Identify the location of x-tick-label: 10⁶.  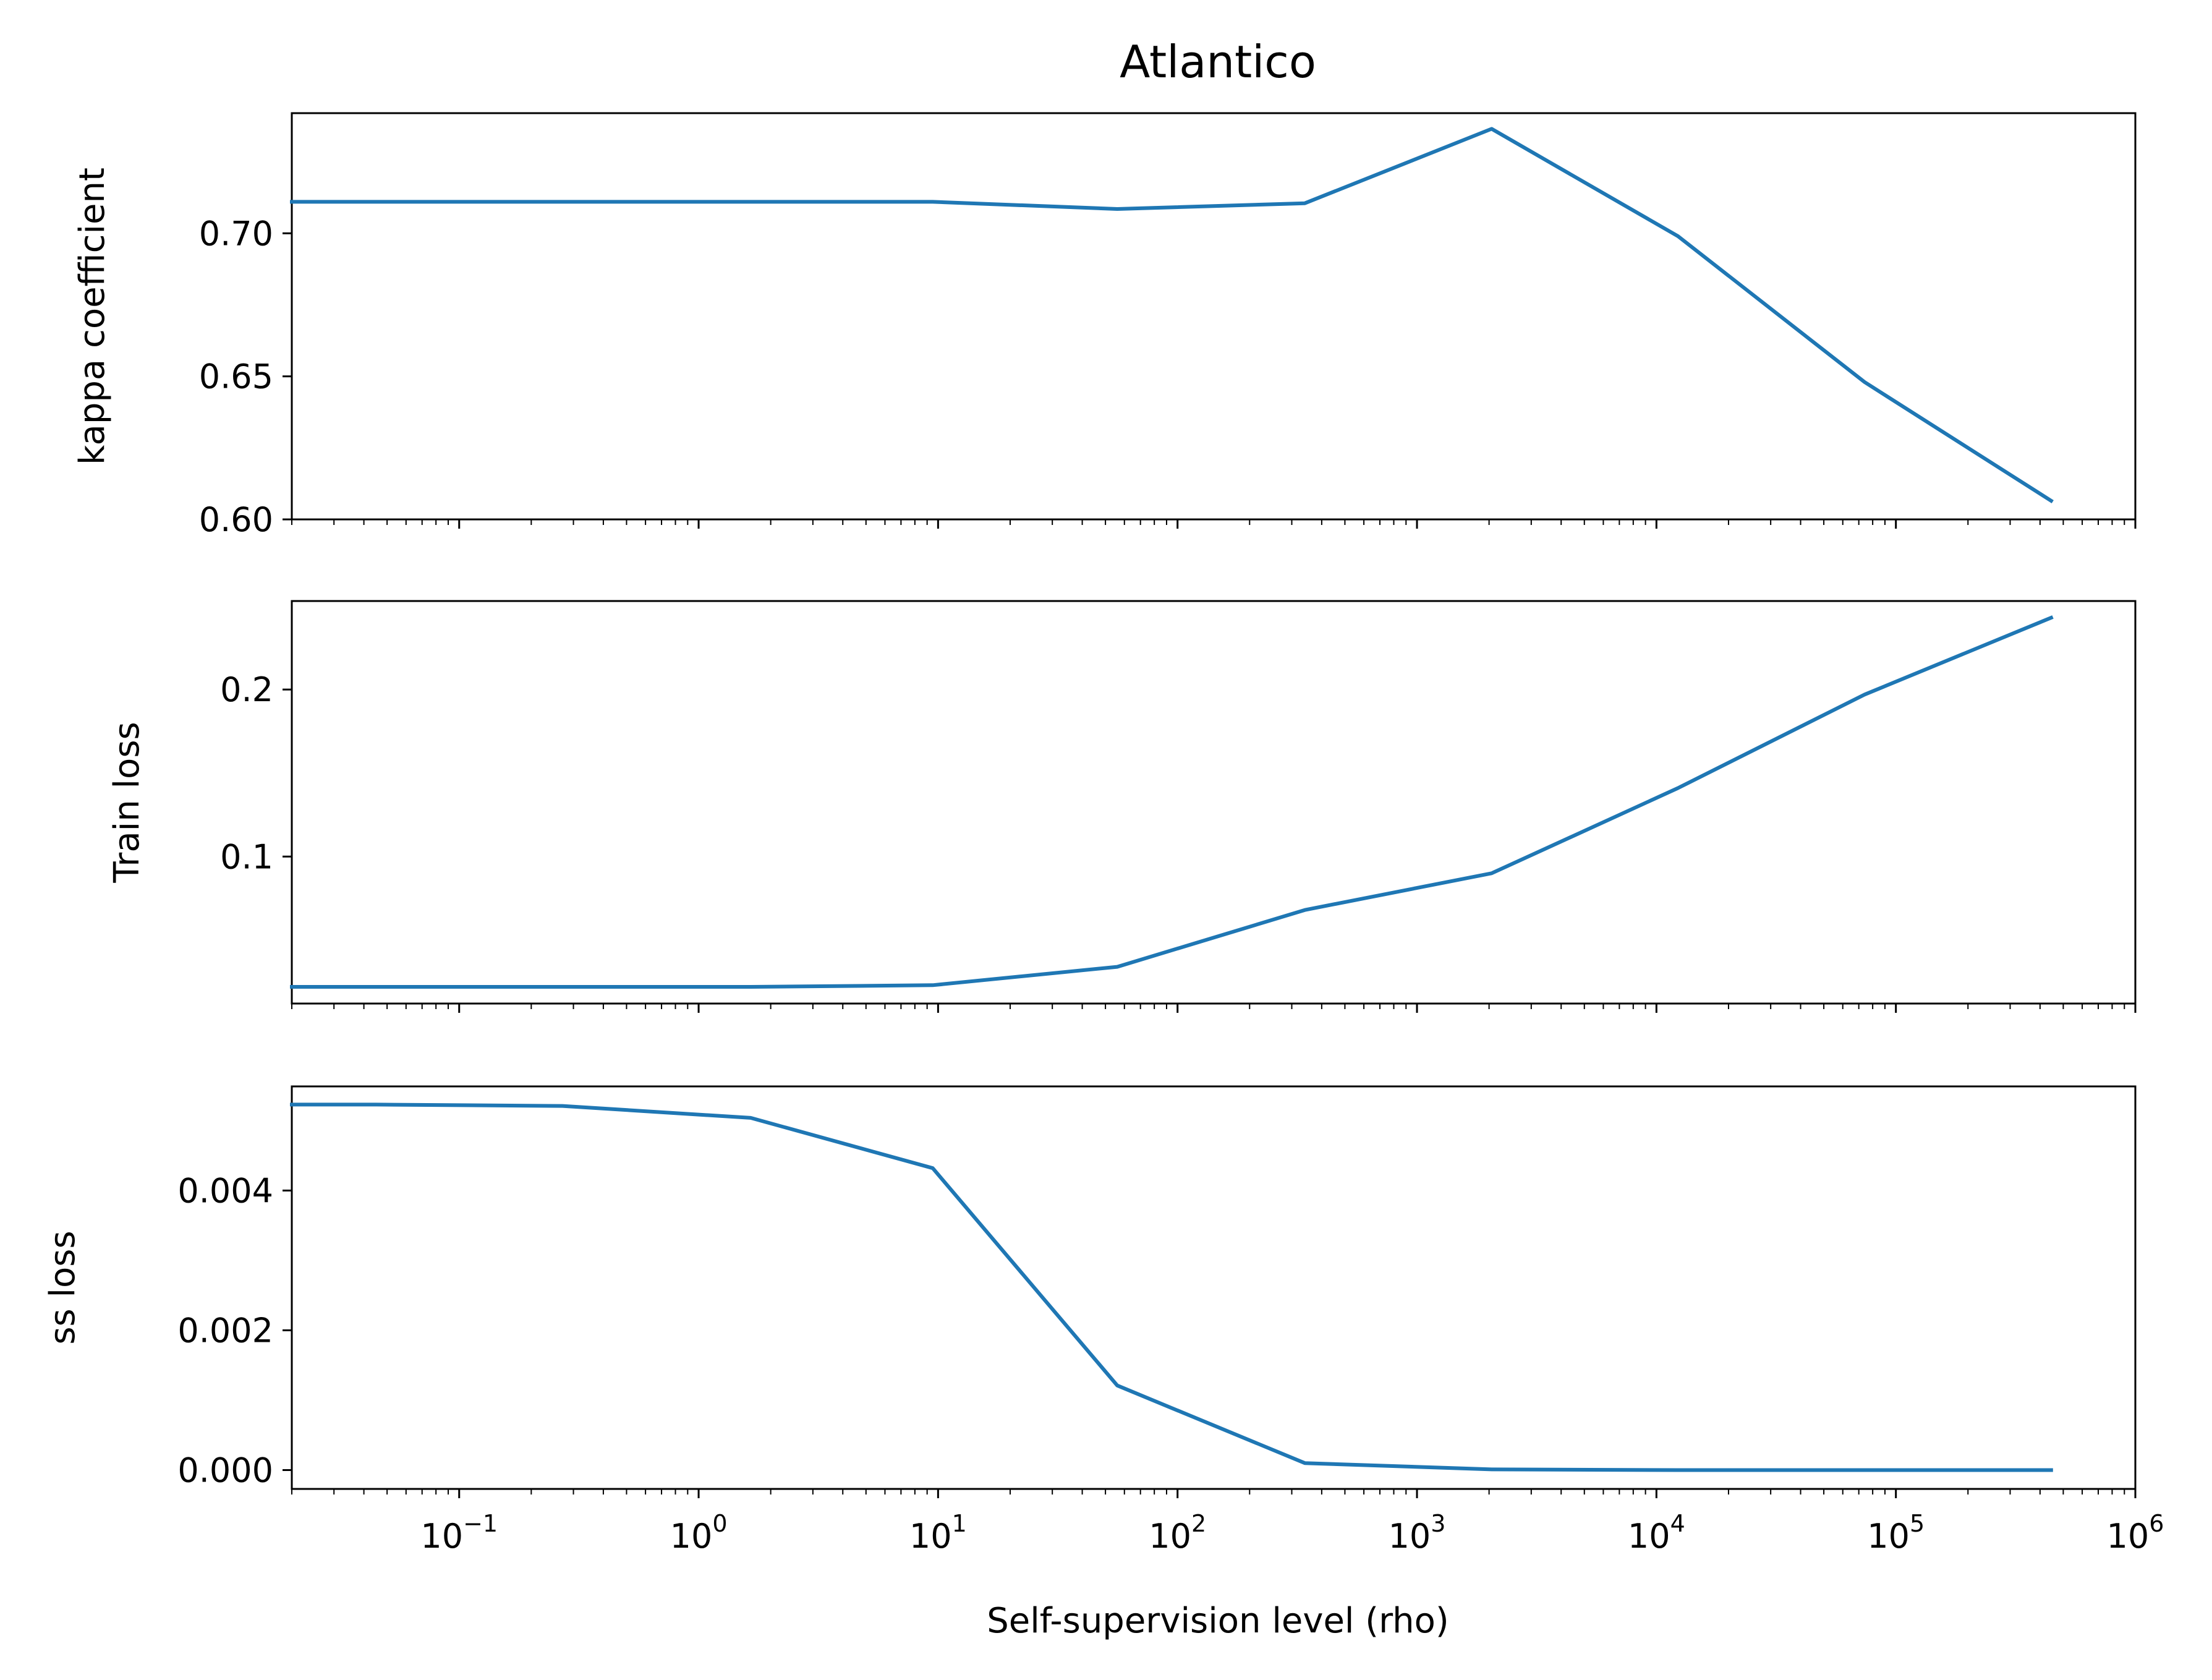
(2135, 1533).